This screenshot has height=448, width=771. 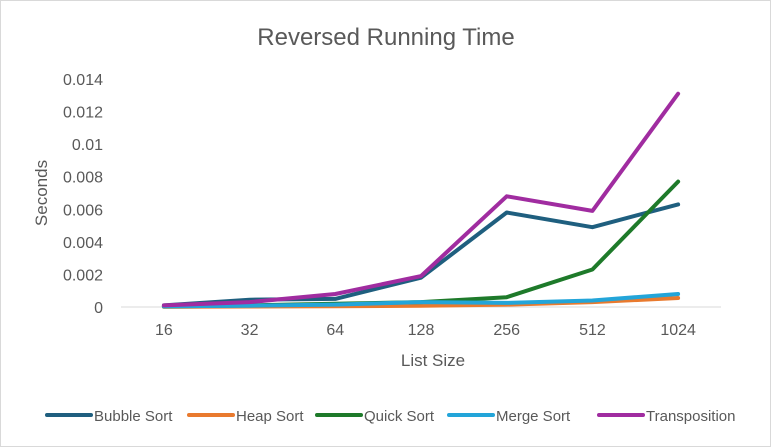 What do you see at coordinates (335, 330) in the screenshot?
I see `x-tick-label: 64` at bounding box center [335, 330].